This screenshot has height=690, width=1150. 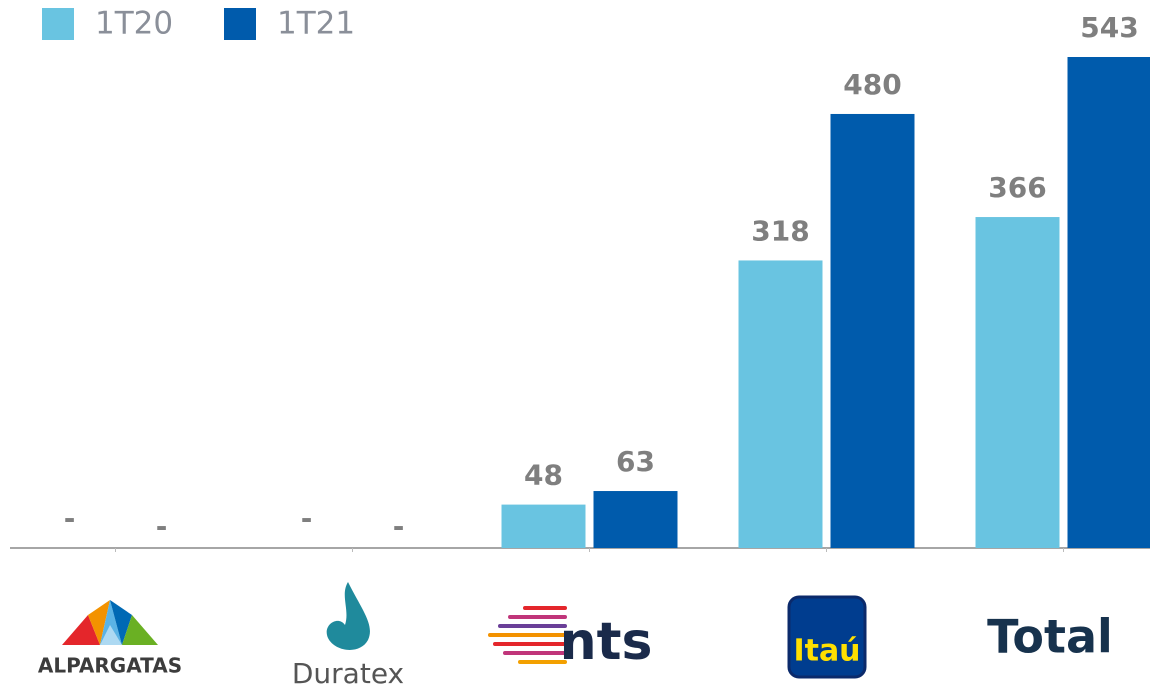 I want to click on legend-label: 1T21, so click(x=316, y=24).